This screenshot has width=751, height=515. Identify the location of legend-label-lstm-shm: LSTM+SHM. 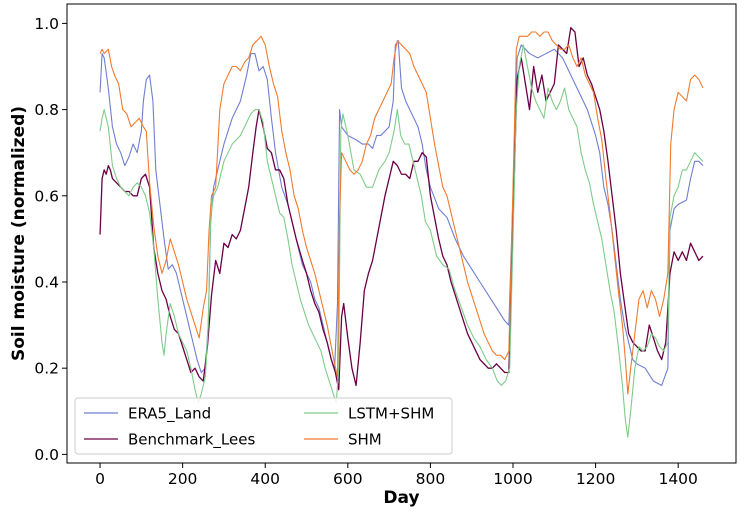
(391, 414).